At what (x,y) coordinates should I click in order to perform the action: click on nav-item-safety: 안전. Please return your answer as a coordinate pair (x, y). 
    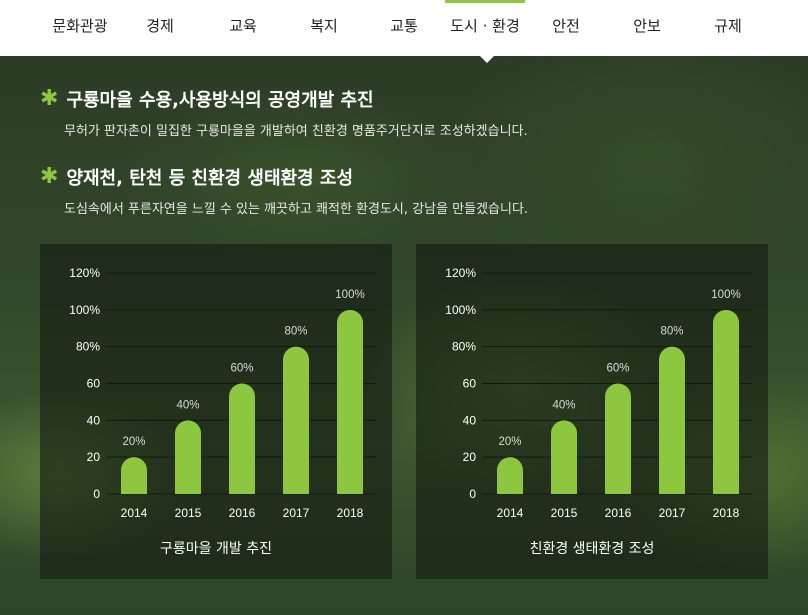
    Looking at the image, I should click on (566, 26).